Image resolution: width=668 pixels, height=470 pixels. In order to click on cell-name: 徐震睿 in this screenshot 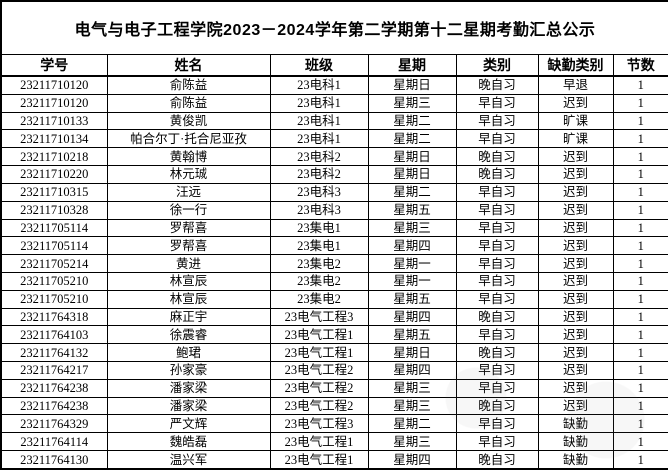, I will do `click(188, 335)`.